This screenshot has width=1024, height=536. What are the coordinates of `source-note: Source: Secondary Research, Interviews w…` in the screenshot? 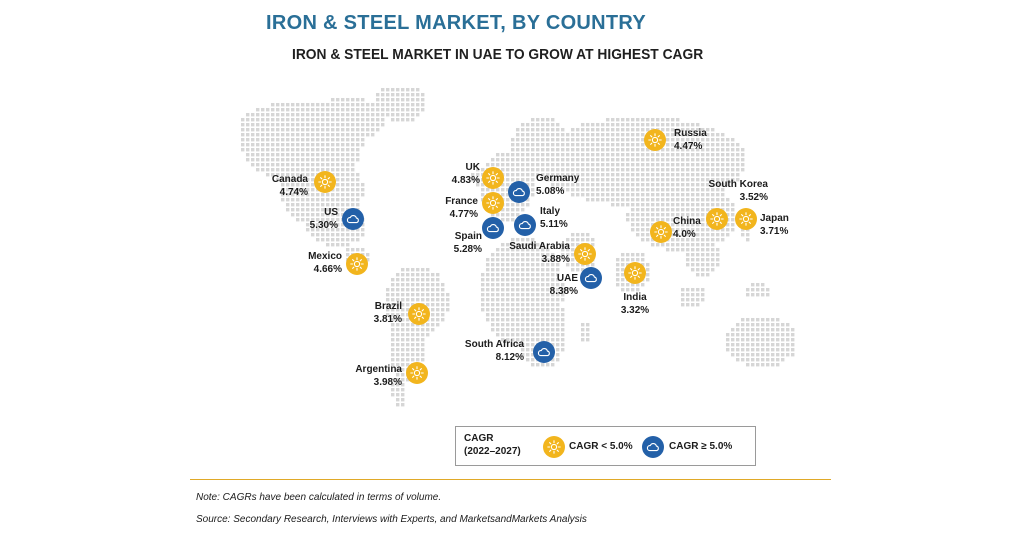 It's located at (391, 519).